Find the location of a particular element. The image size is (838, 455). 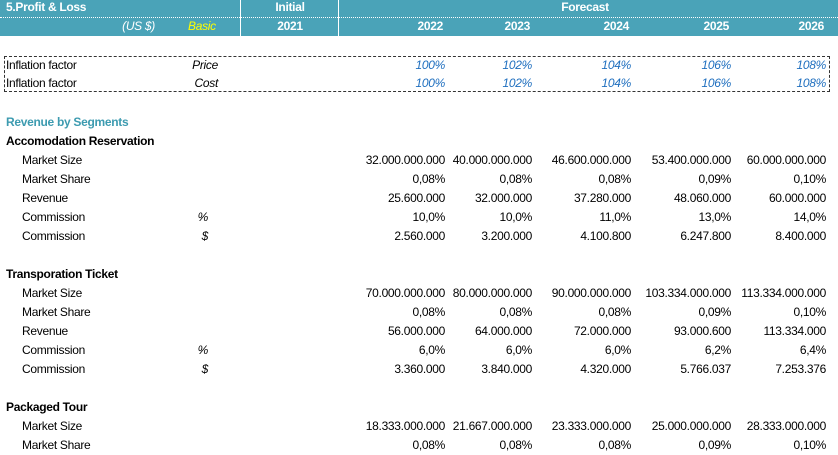

row-type: Price is located at coordinates (205, 65).